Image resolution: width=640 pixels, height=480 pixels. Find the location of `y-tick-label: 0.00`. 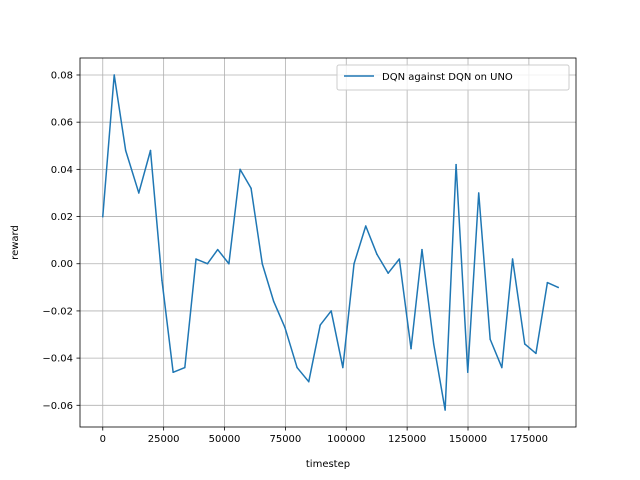

y-tick-label: 0.00 is located at coordinates (62, 264).